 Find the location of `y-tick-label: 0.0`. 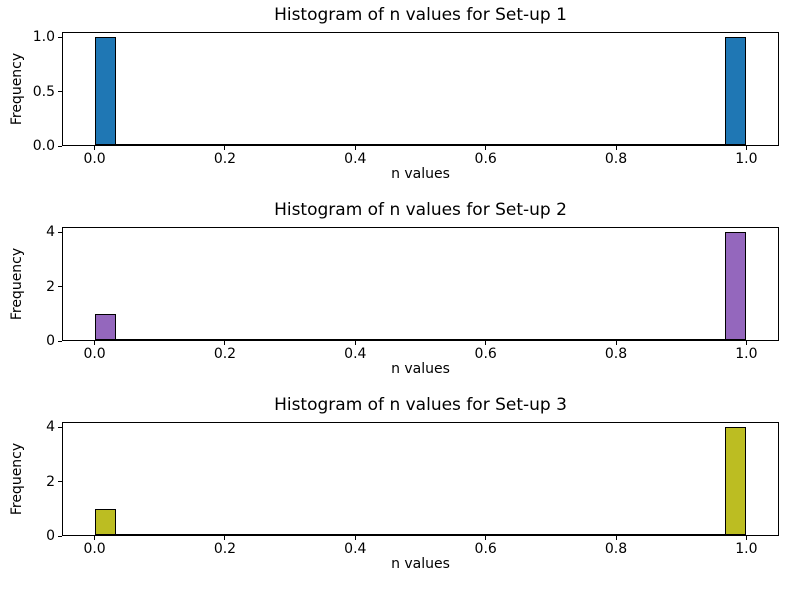

y-tick-label: 0.0 is located at coordinates (43, 146).